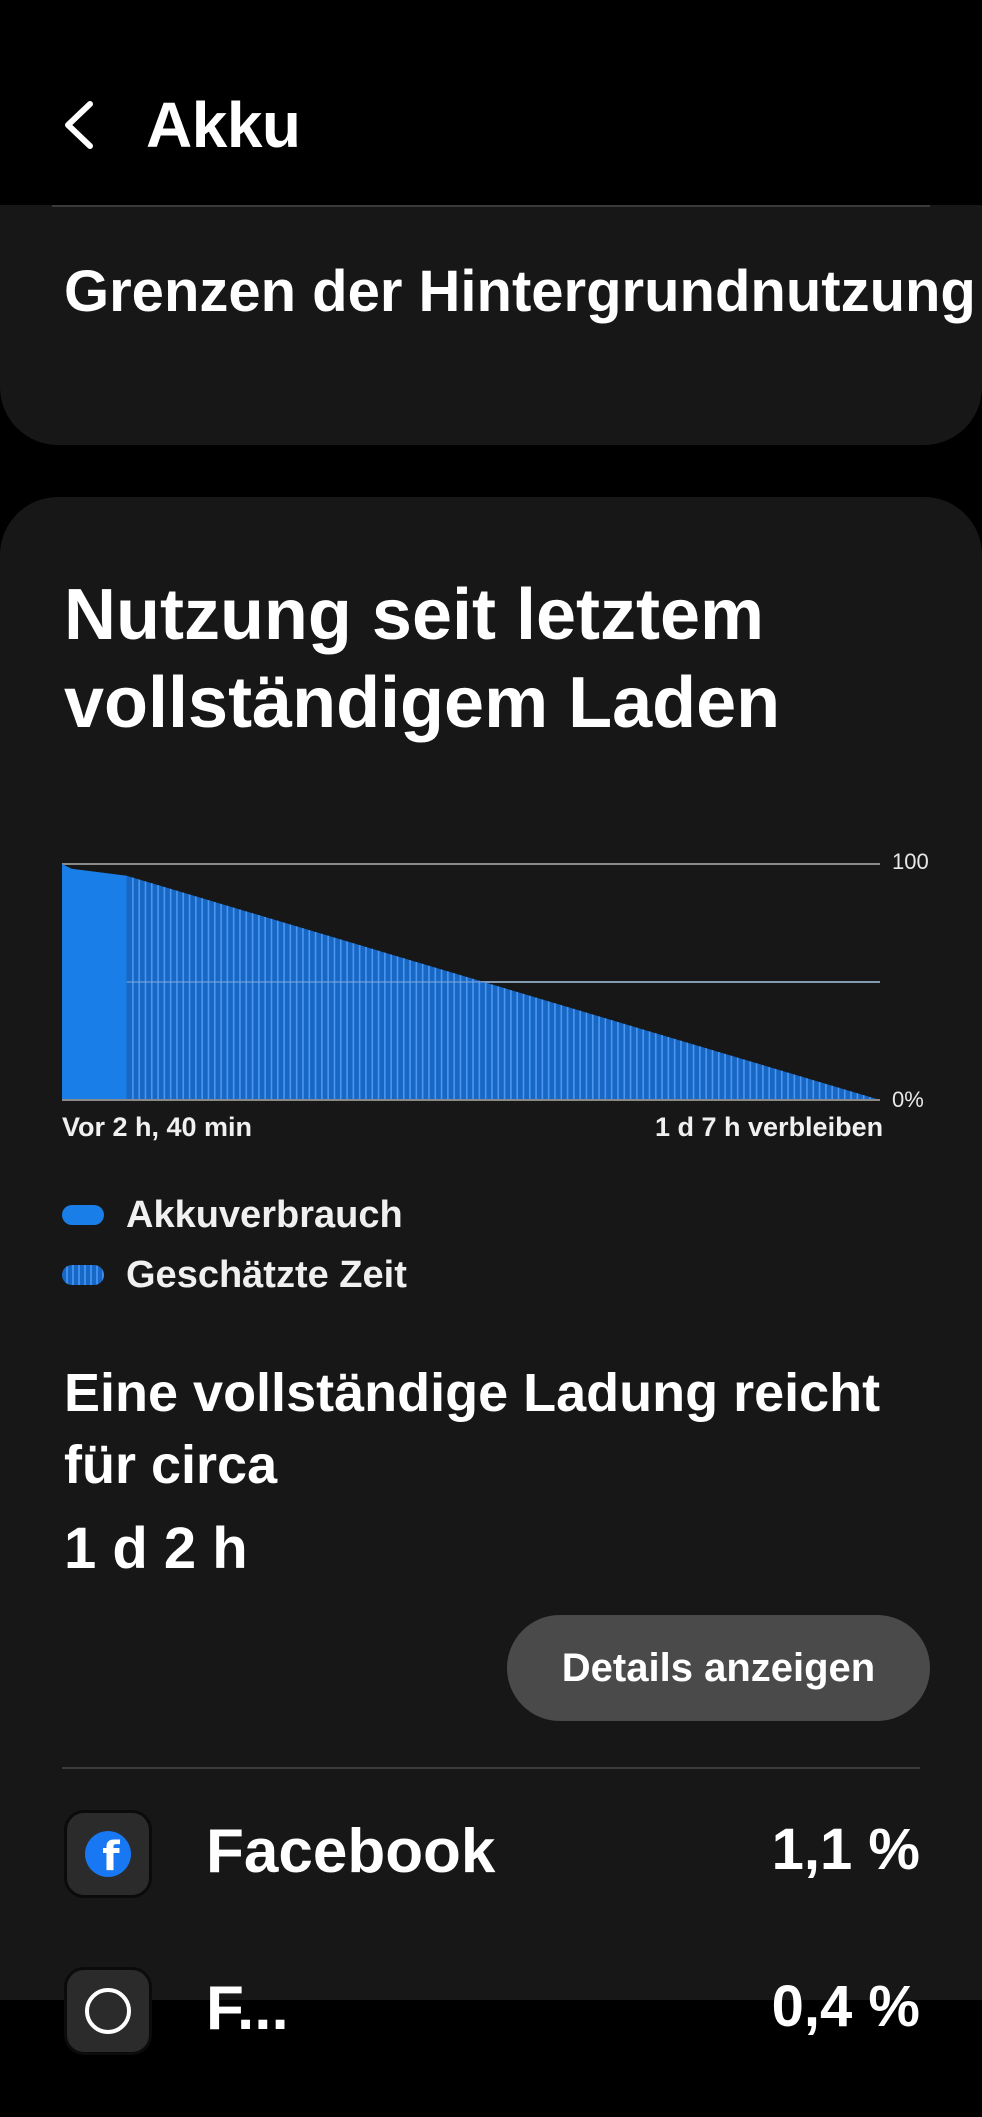  What do you see at coordinates (156, 1548) in the screenshot?
I see `full-charge-duration: 1 d 2 h` at bounding box center [156, 1548].